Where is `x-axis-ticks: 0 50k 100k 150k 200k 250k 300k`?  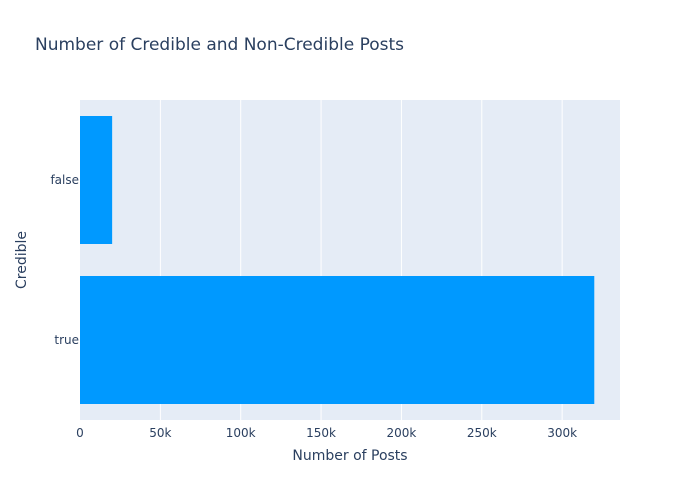 x-axis-ticks: 0 50k 100k 150k 200k 250k 300k is located at coordinates (326, 433).